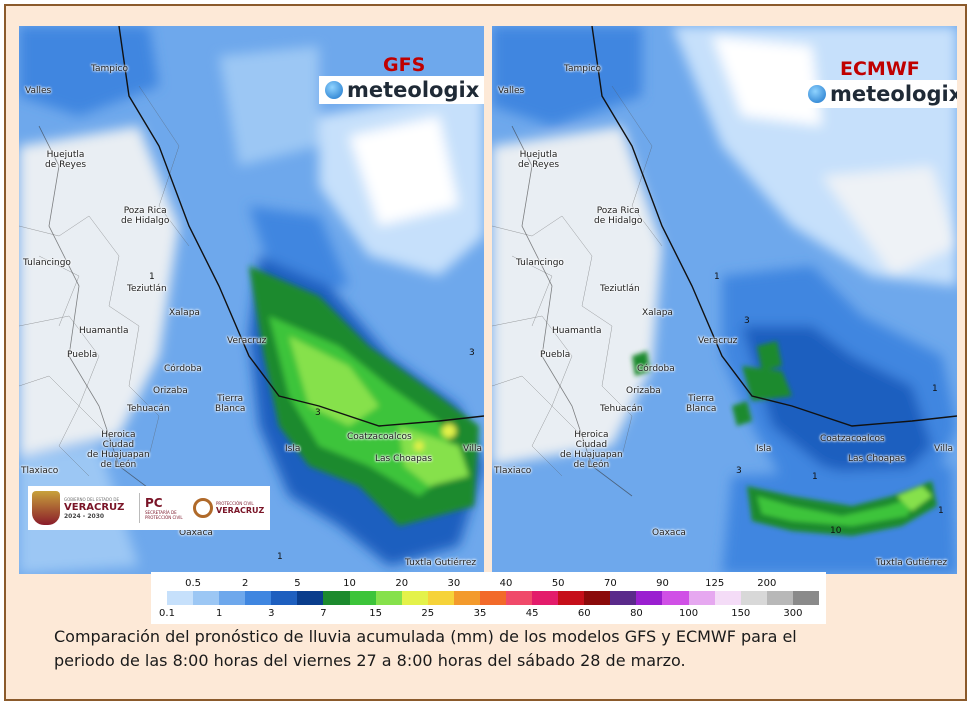 The height and width of the screenshot is (707, 973). I want to click on pc-logo: PC SECRETARÍA DE PROTECCIÓN CIVIL, so click(169, 508).